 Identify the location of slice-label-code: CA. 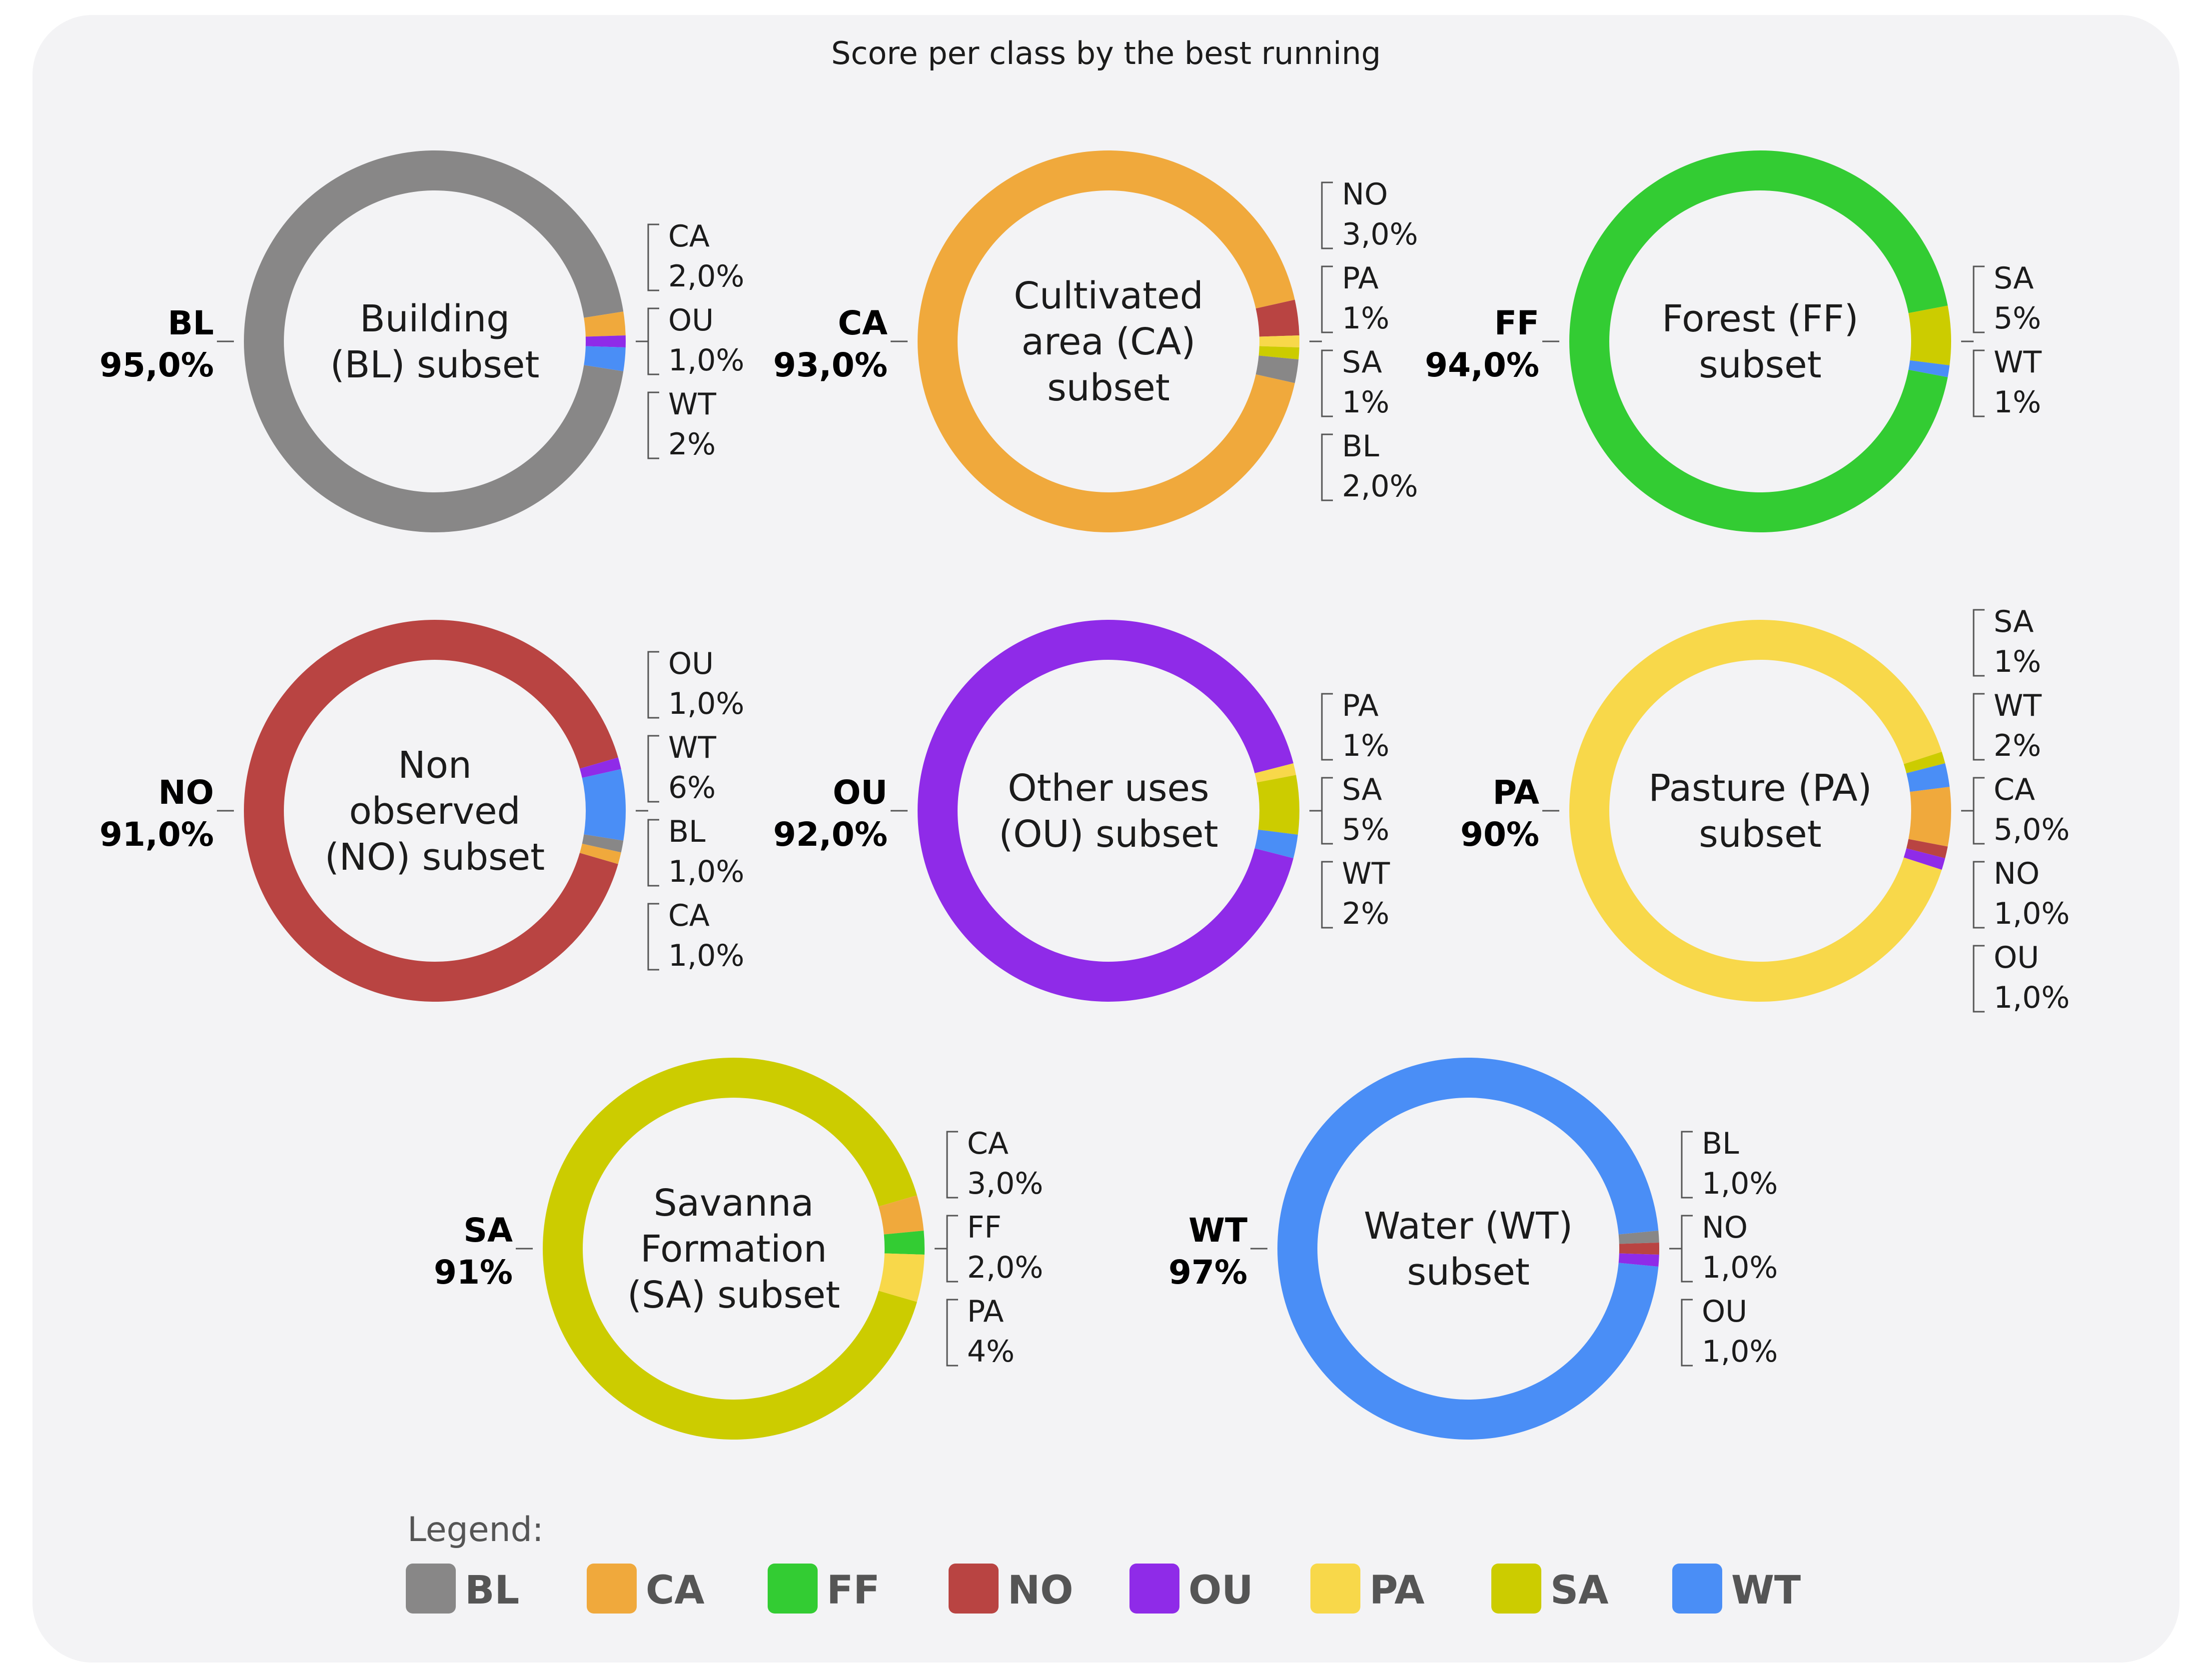
(689, 237).